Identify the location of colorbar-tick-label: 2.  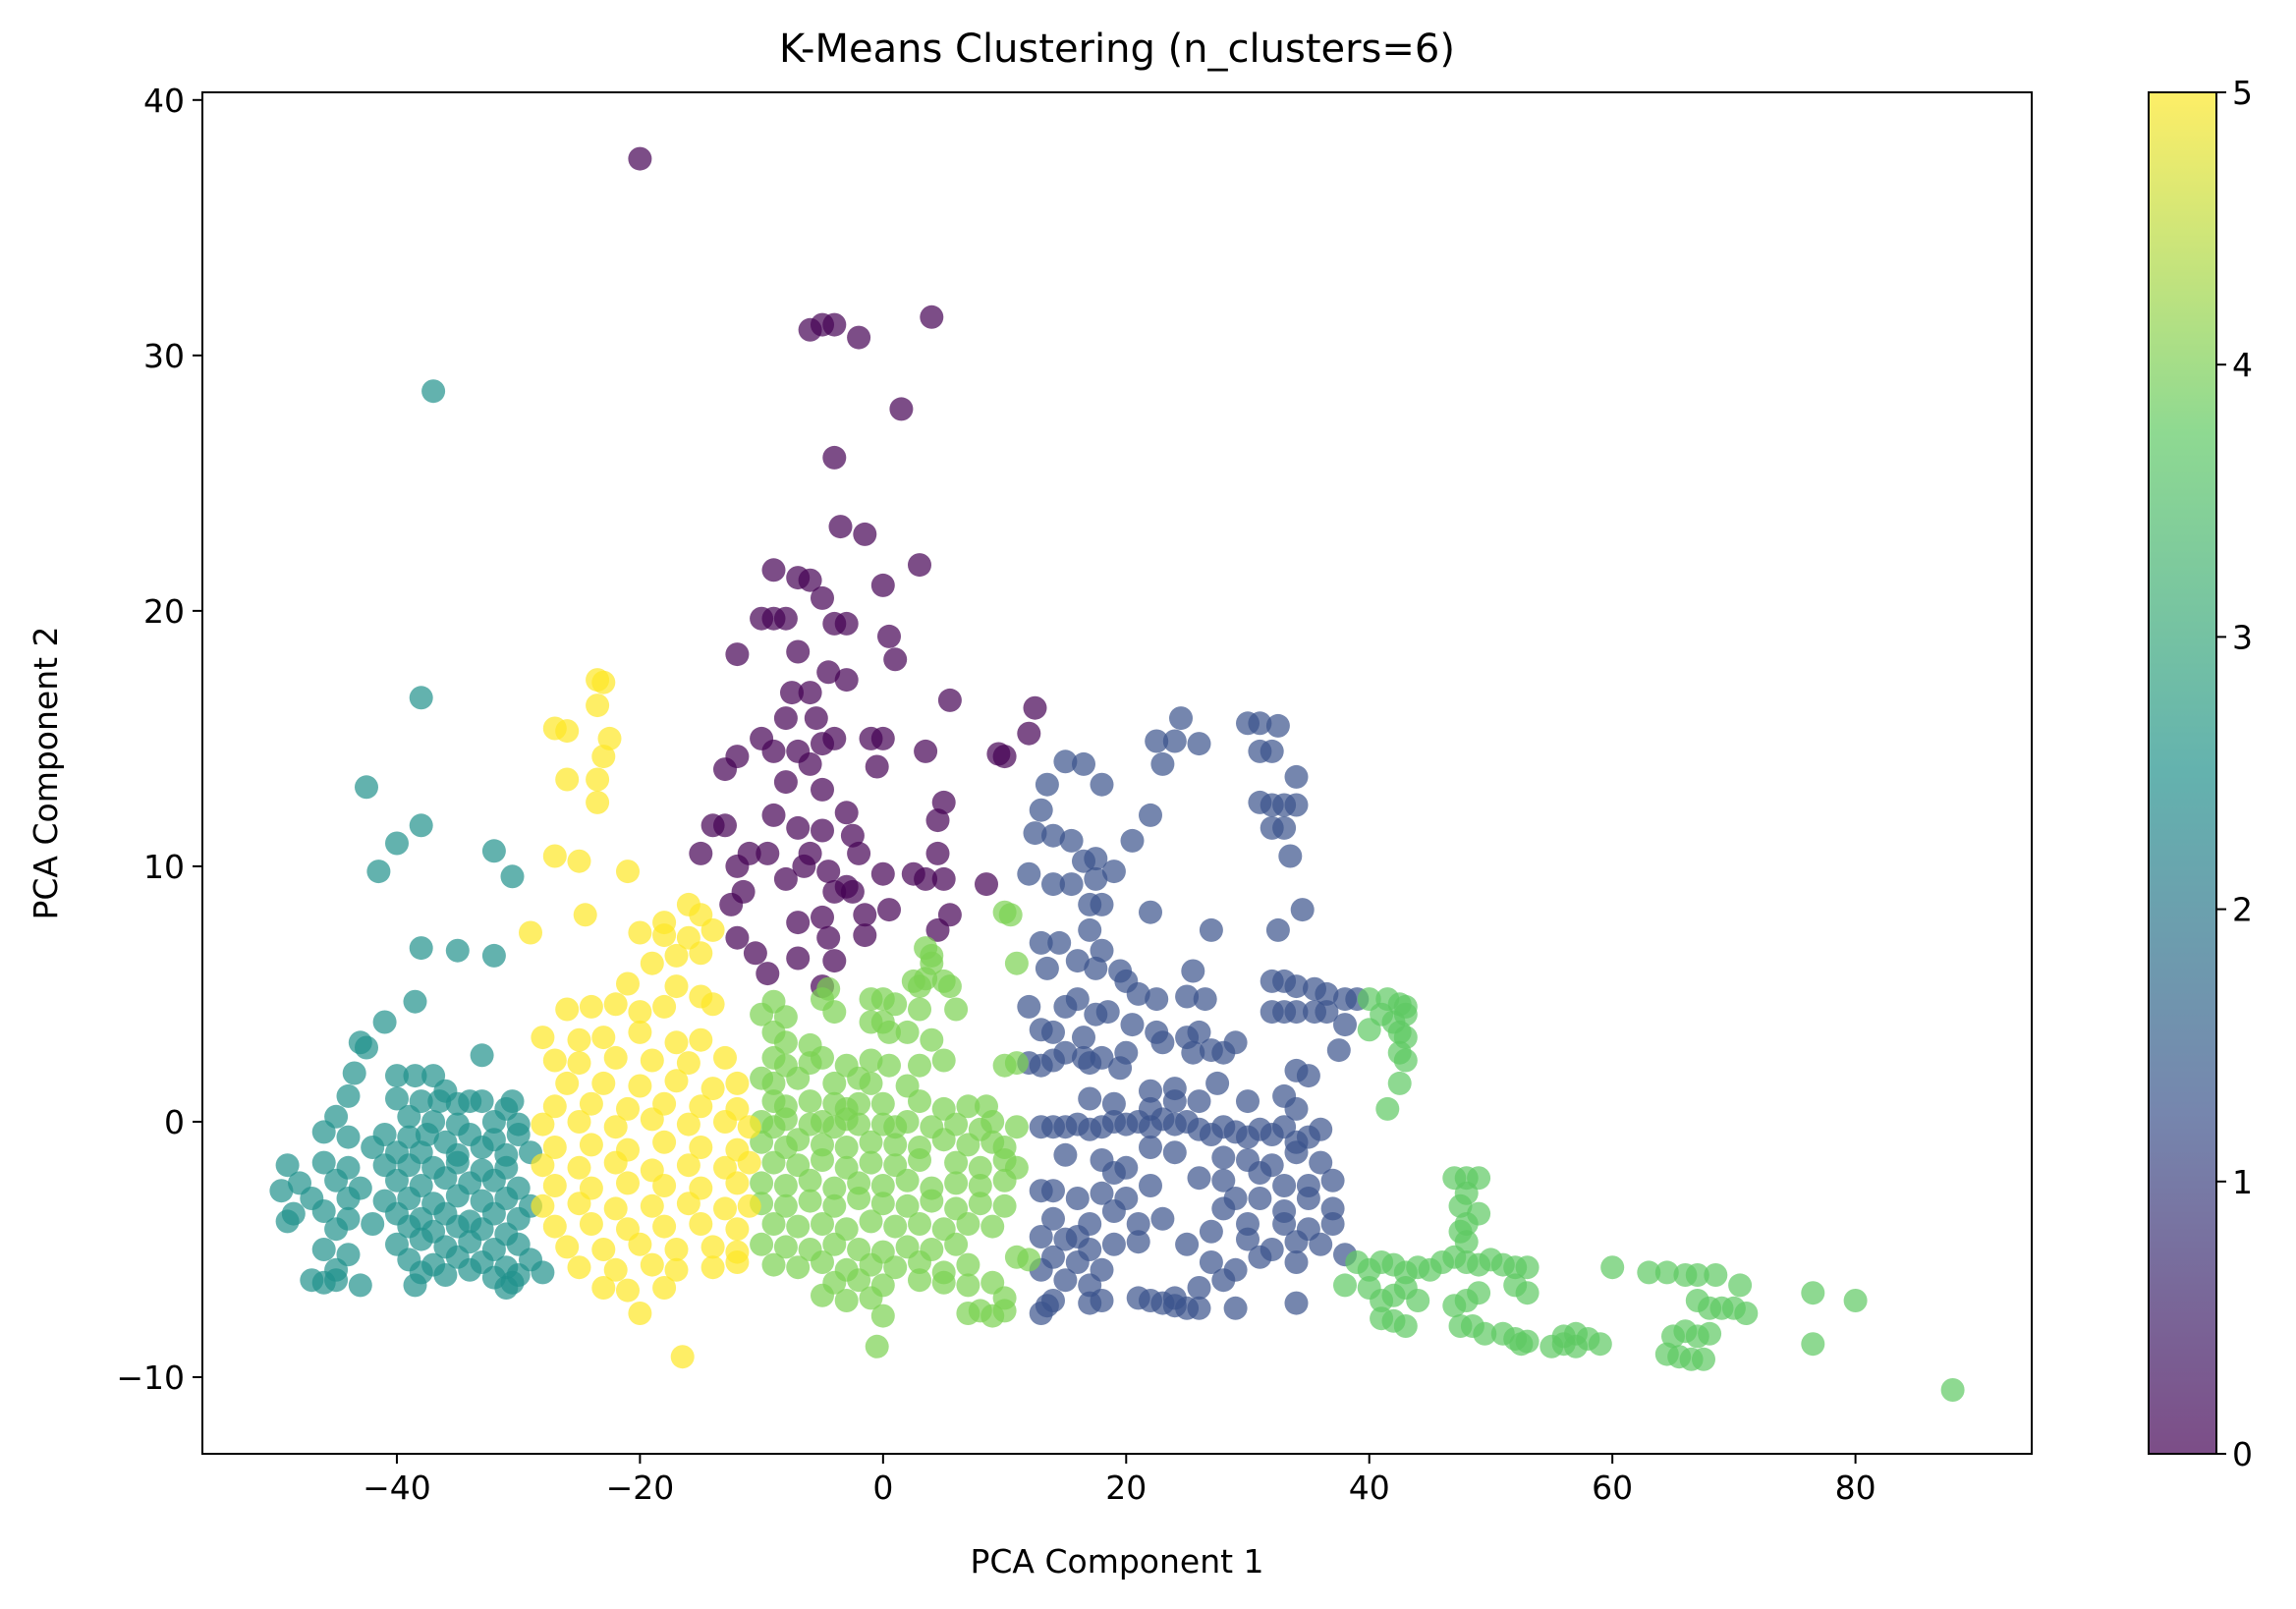
(2242, 910).